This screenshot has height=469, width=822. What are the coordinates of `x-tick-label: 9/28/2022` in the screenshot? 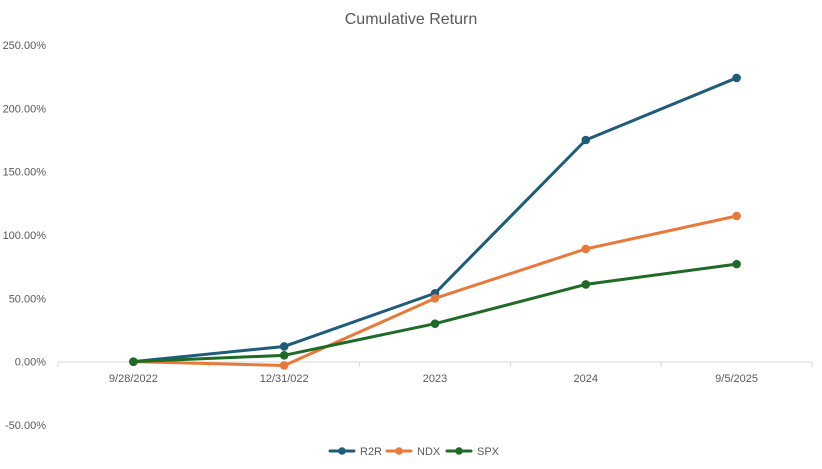 It's located at (133, 379).